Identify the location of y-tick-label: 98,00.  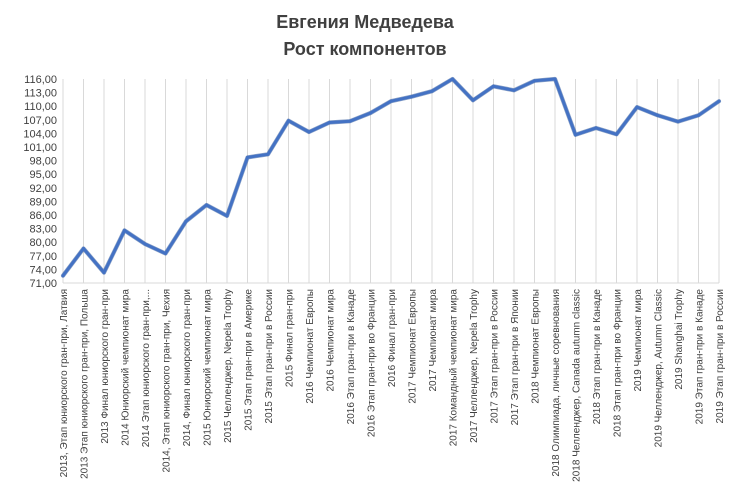
(43, 162).